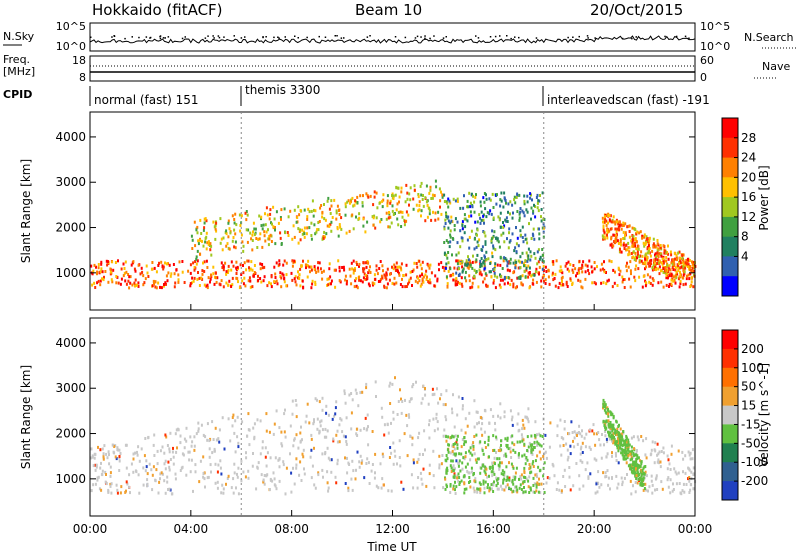 The width and height of the screenshot is (800, 554). I want to click on freq-tick-top: 18, so click(79, 60).